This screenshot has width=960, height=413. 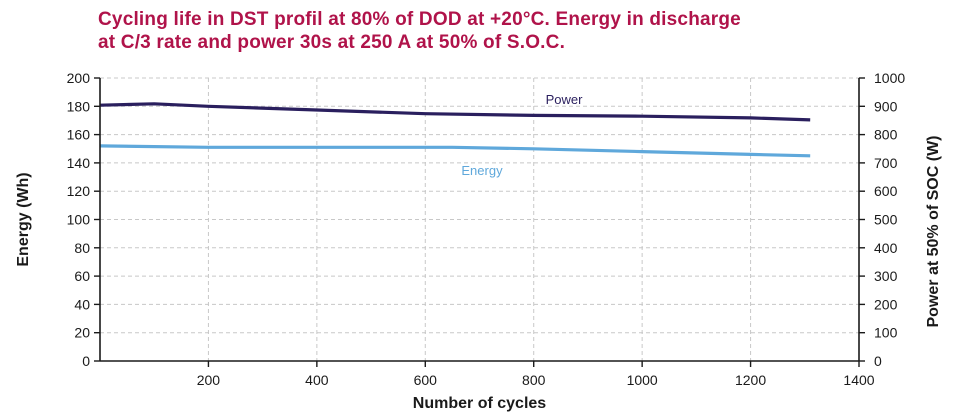 I want to click on y-tick-label: 160, so click(x=79, y=135).